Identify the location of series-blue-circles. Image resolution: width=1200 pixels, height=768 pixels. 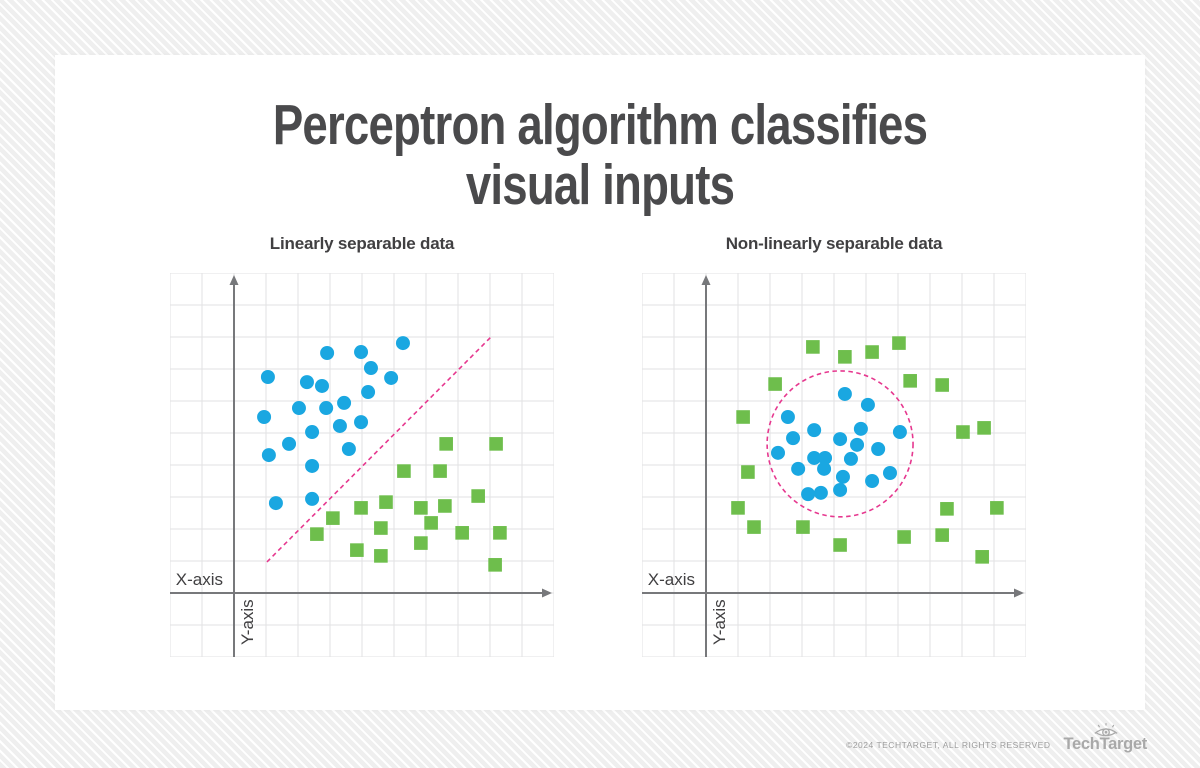
(333, 423).